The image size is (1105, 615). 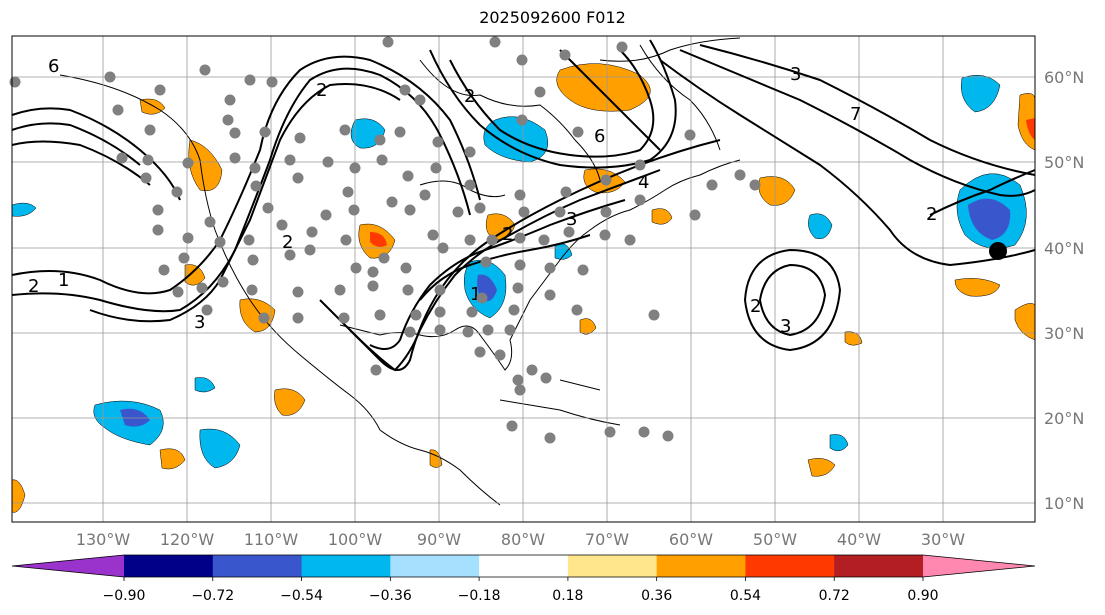 I want to click on latitude-label: 10°N, so click(x=1064, y=503).